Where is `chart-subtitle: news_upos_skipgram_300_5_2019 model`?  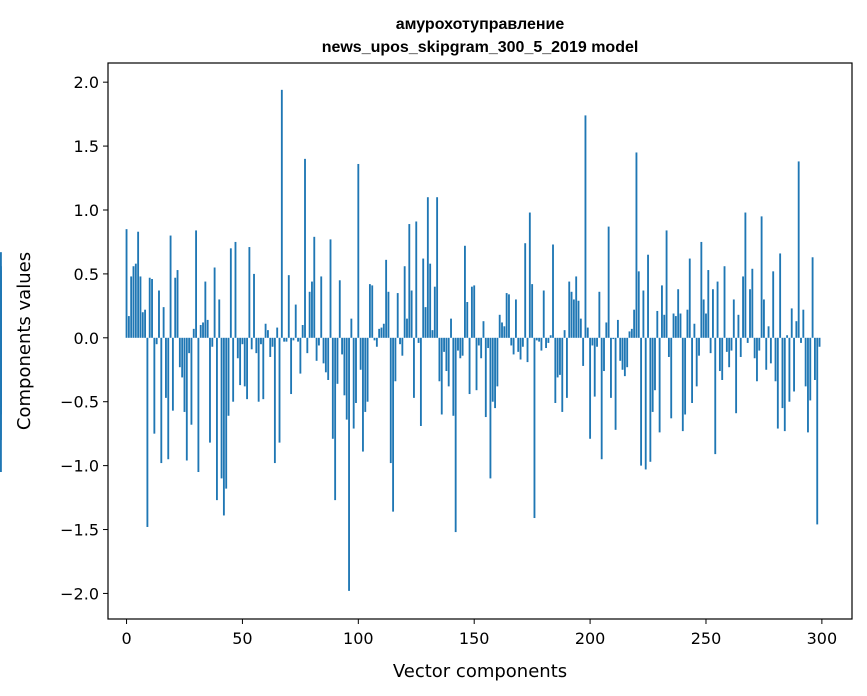 chart-subtitle: news_upos_skipgram_300_5_2019 model is located at coordinates (480, 47).